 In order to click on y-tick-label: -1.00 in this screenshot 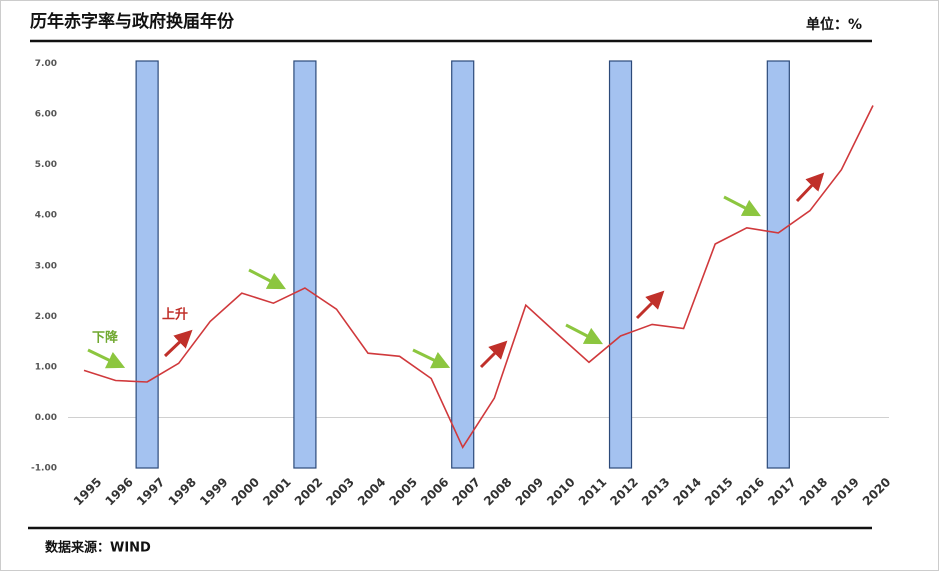, I will do `click(44, 469)`.